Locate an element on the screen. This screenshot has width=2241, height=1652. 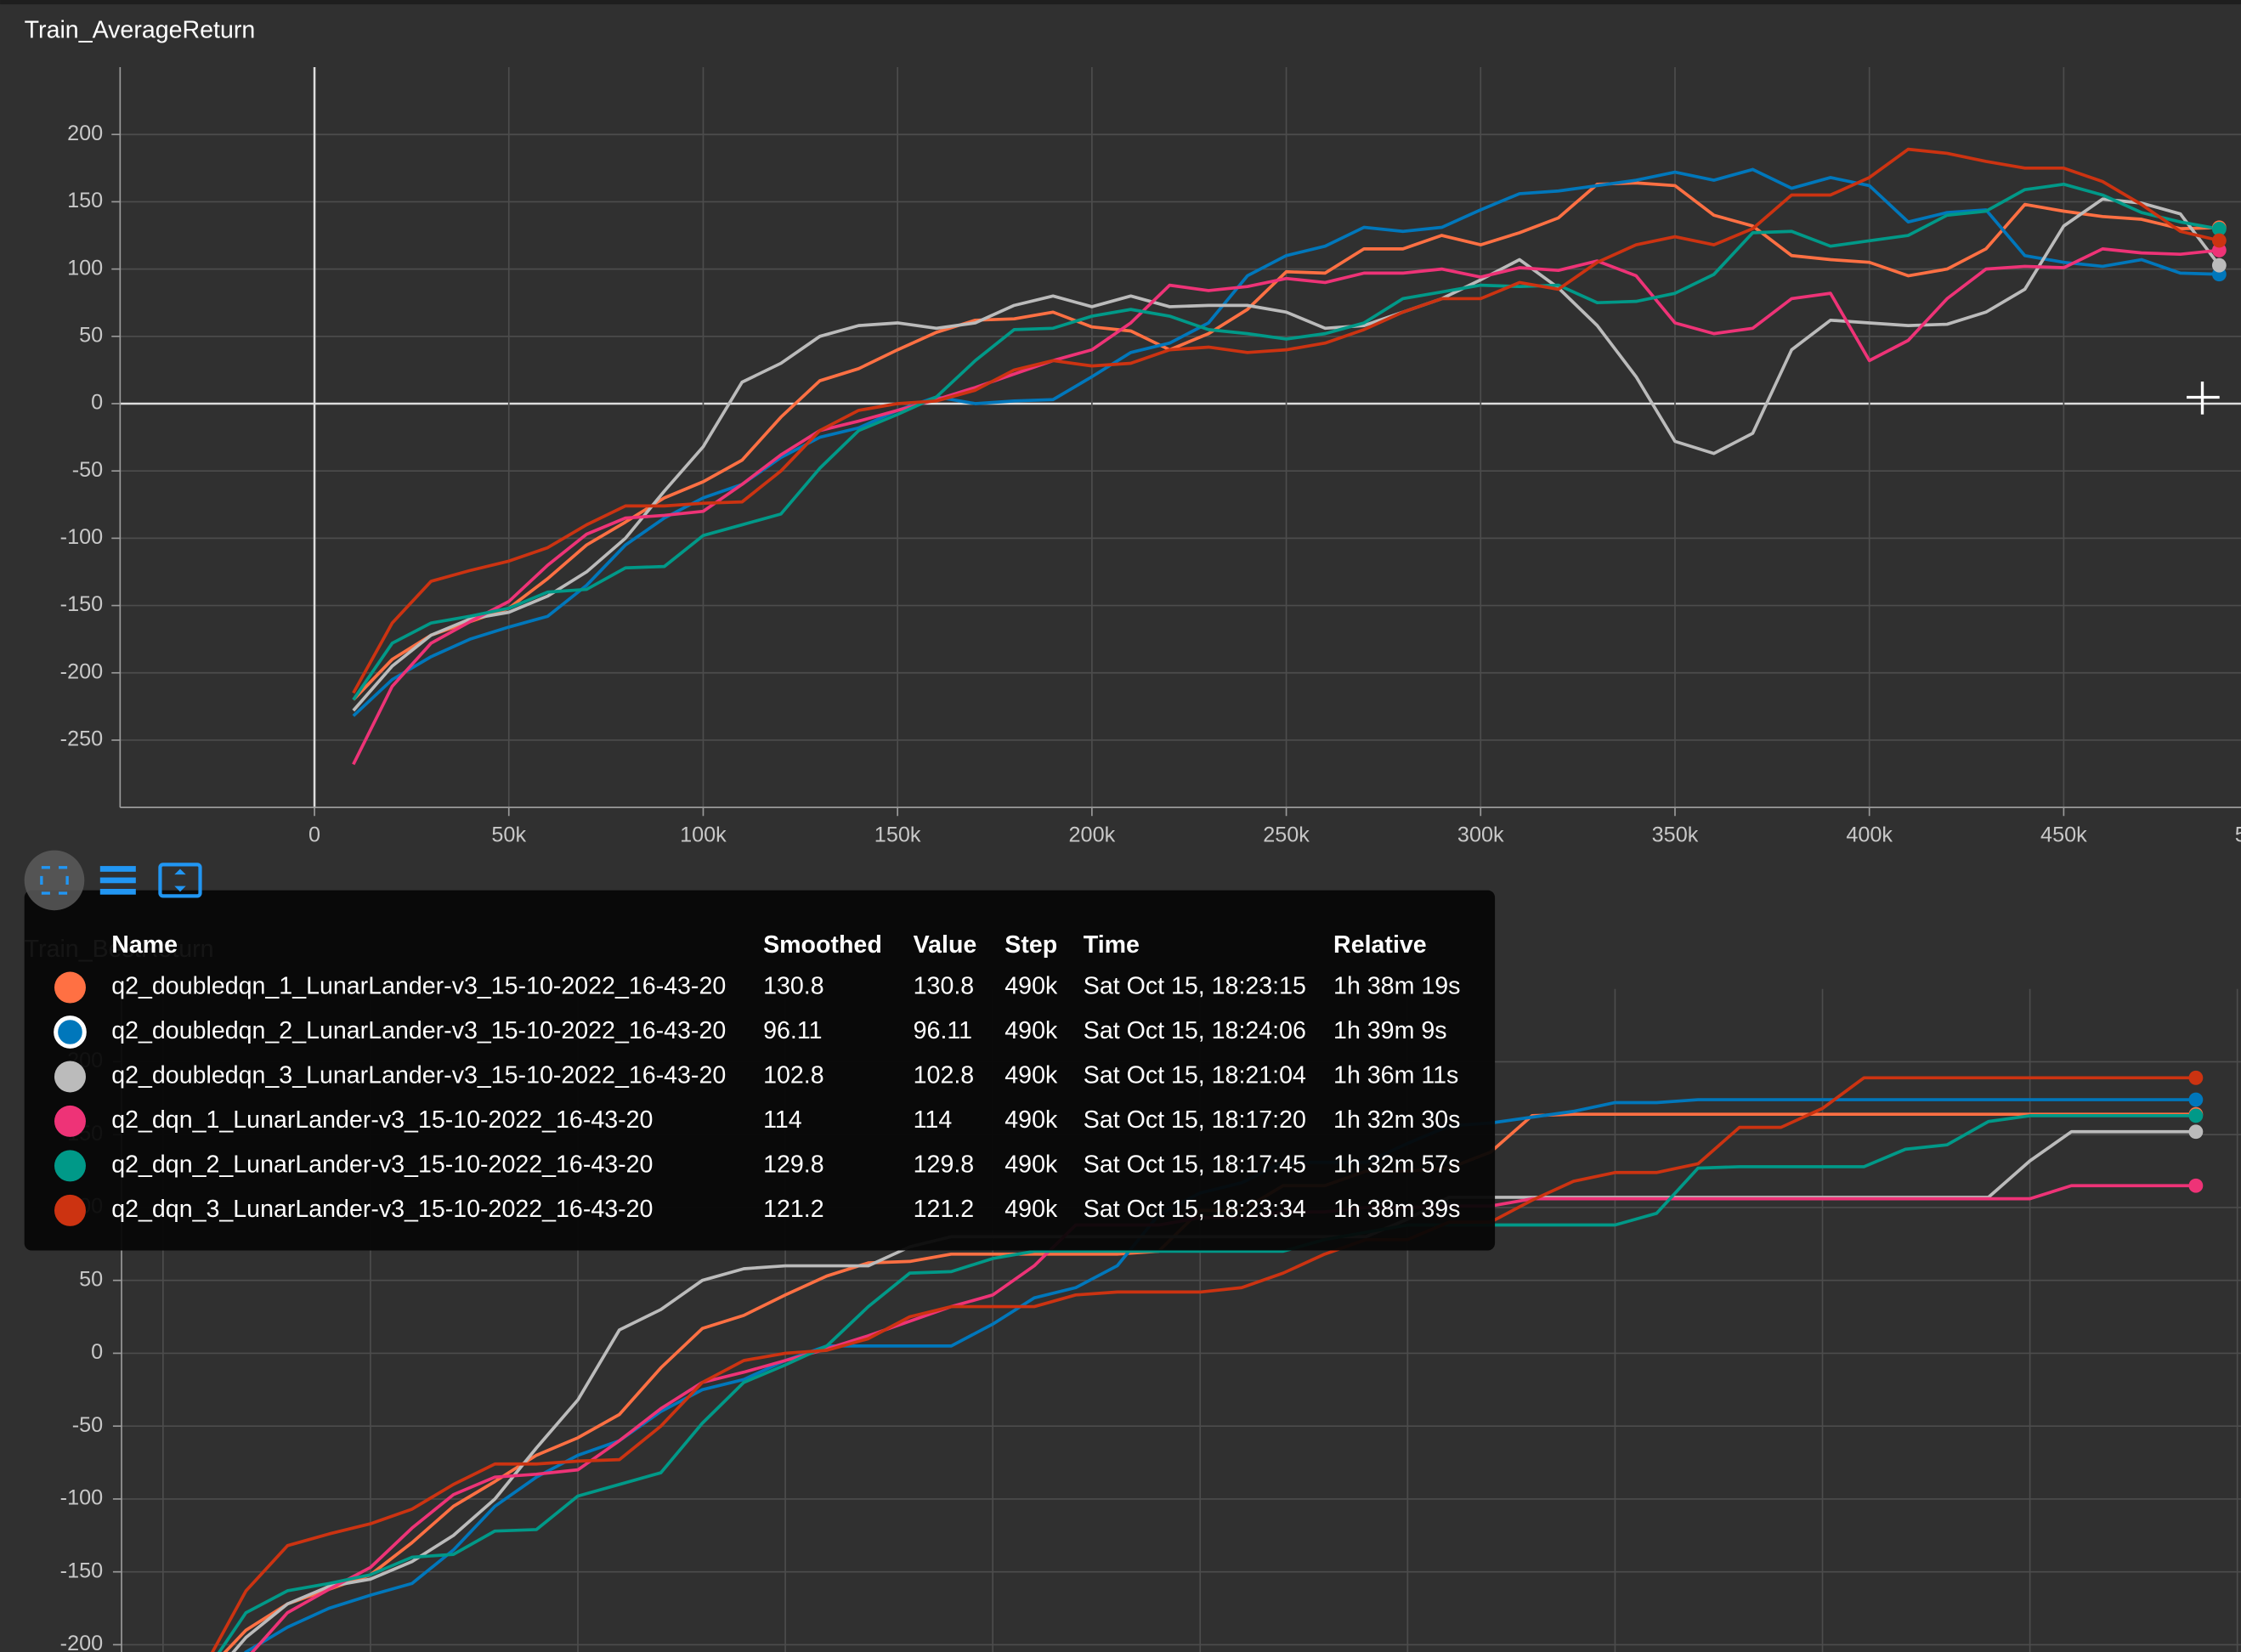
tooltip-cell: 1h 38m 19s is located at coordinates (1396, 987).